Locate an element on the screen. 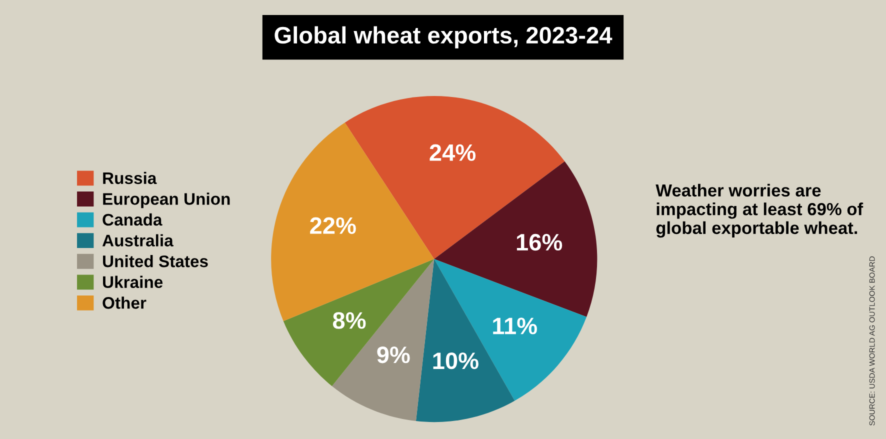  data-label: 24% is located at coordinates (453, 152).